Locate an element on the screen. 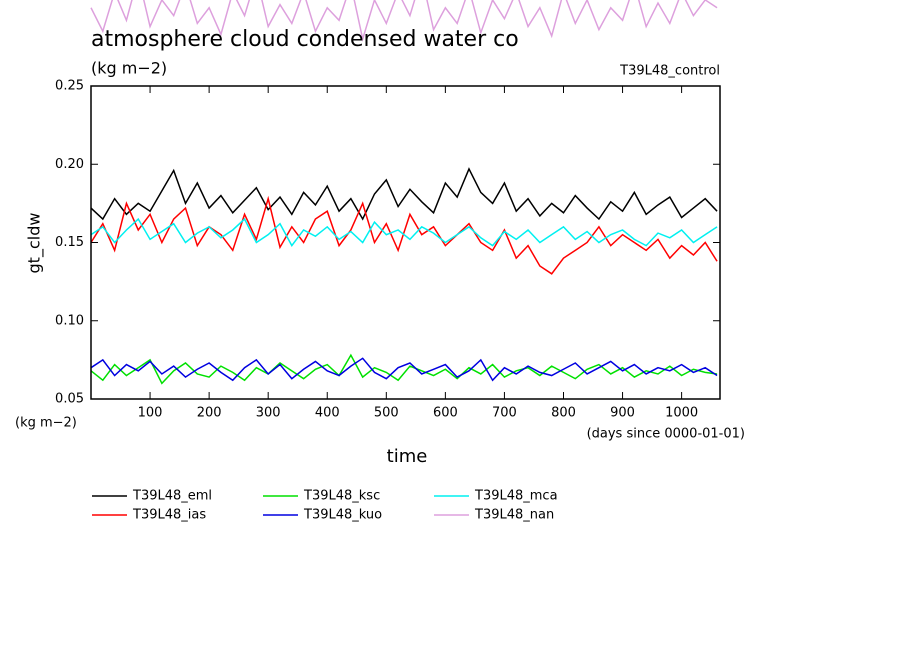 Image resolution: width=904 pixels, height=654 pixels. x-tick-label: 500 is located at coordinates (386, 413).